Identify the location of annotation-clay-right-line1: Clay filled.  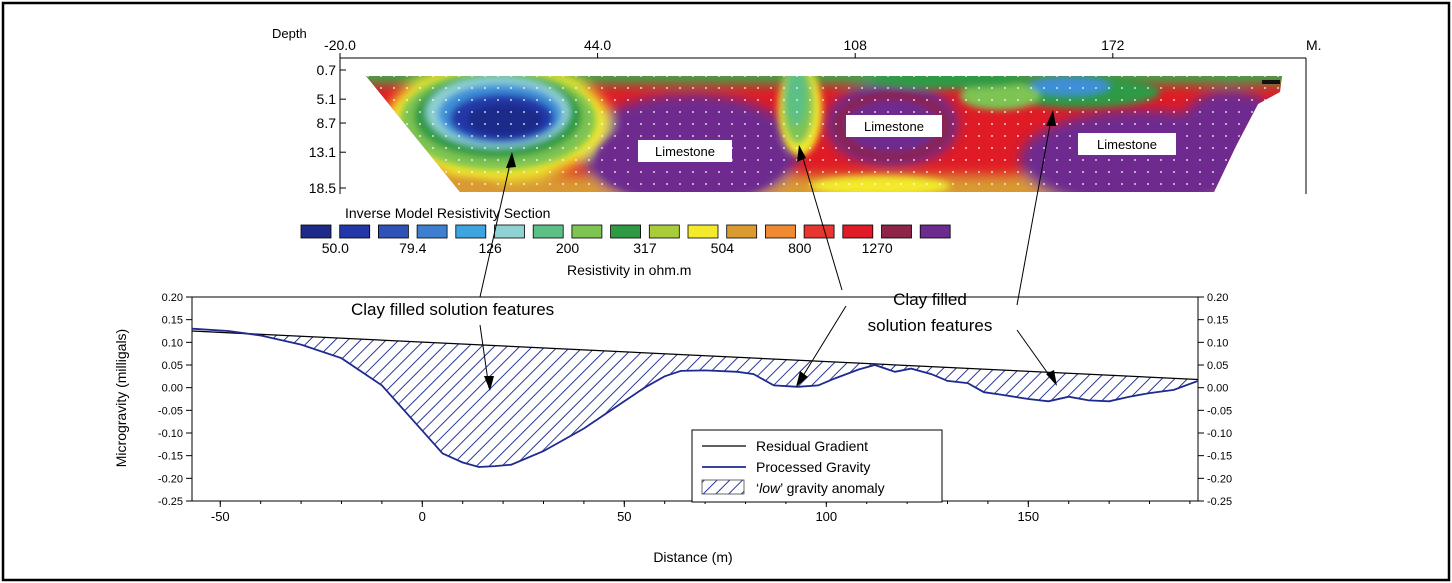
(930, 299).